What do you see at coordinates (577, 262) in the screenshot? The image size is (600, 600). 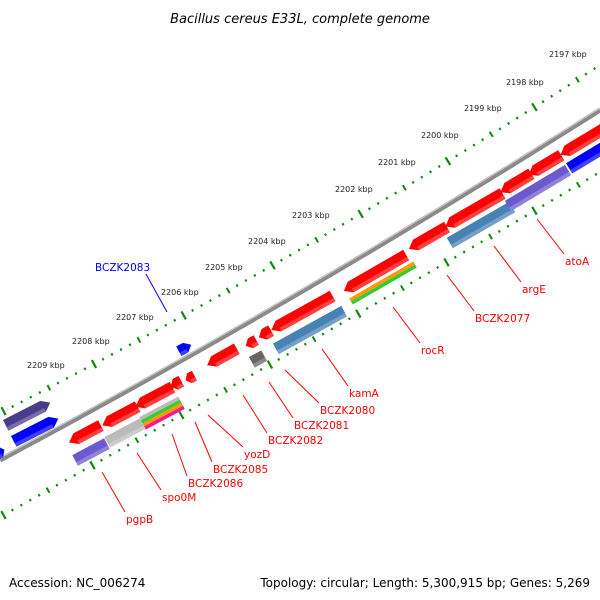 I see `gene-label: atoA` at bounding box center [577, 262].